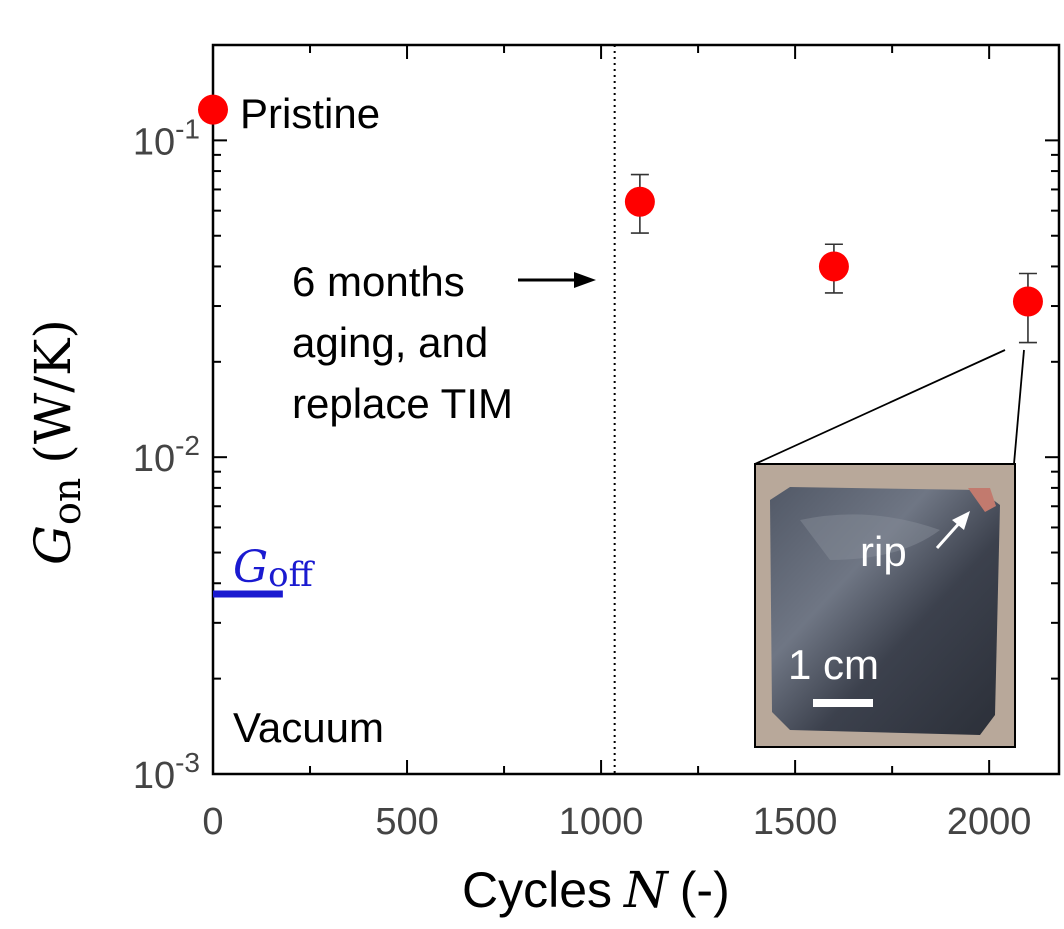 The image size is (1064, 929). Describe the element at coordinates (53, 545) in the screenshot. I see `y-axis-label-var: G` at that location.